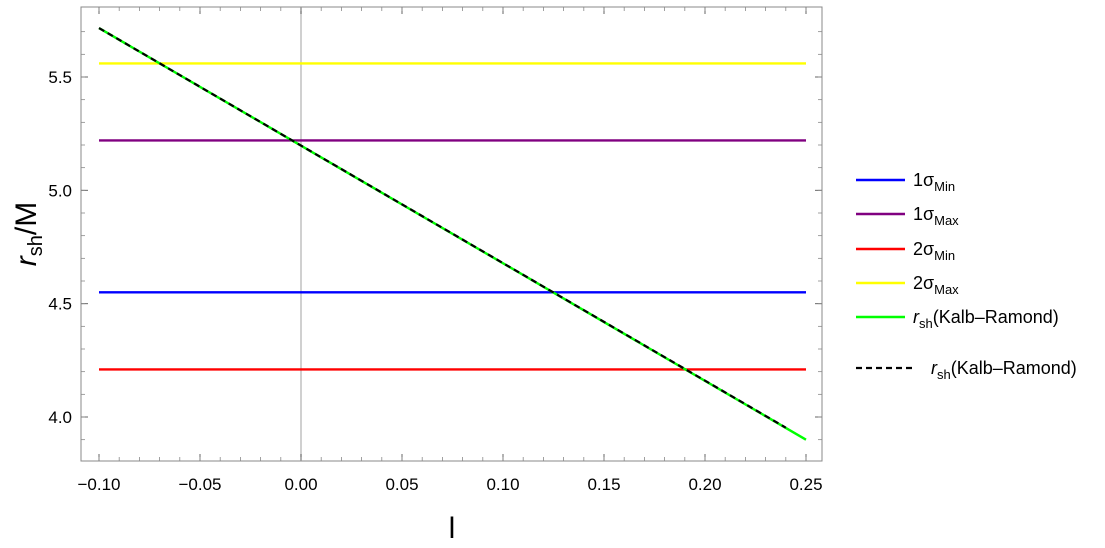 The height and width of the screenshot is (548, 1105). What do you see at coordinates (26, 218) in the screenshot?
I see `y-axis-title-suffix: /M` at bounding box center [26, 218].